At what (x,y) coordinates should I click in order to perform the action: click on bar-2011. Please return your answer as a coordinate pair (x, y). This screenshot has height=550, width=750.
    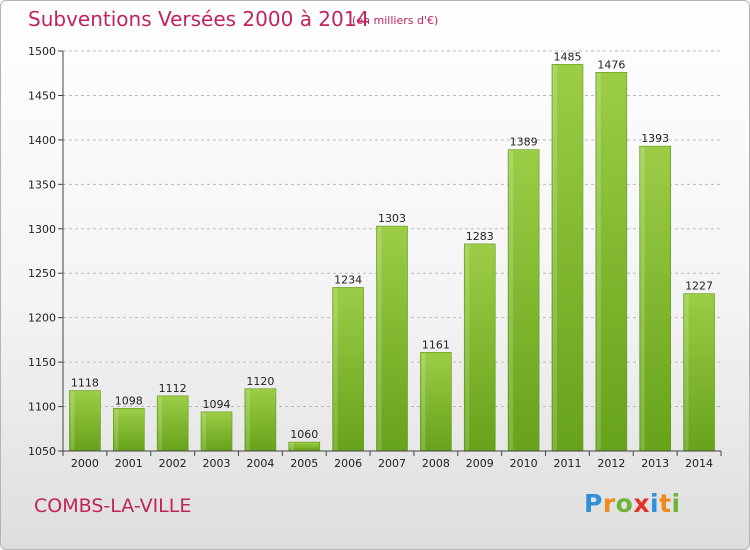
    Looking at the image, I should click on (567, 258).